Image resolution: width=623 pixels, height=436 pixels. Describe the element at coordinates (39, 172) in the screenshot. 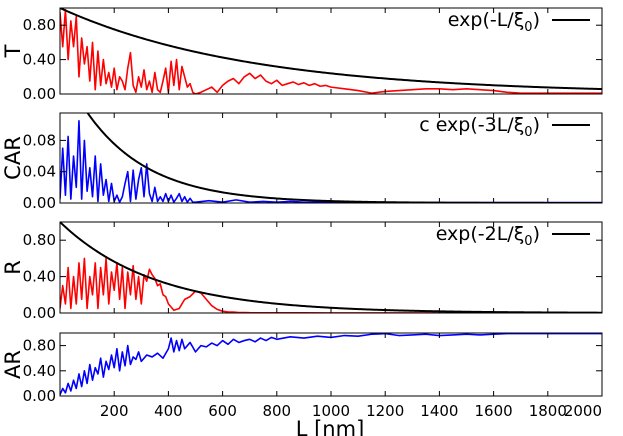

I see `y-tick-label: 0.04` at that location.